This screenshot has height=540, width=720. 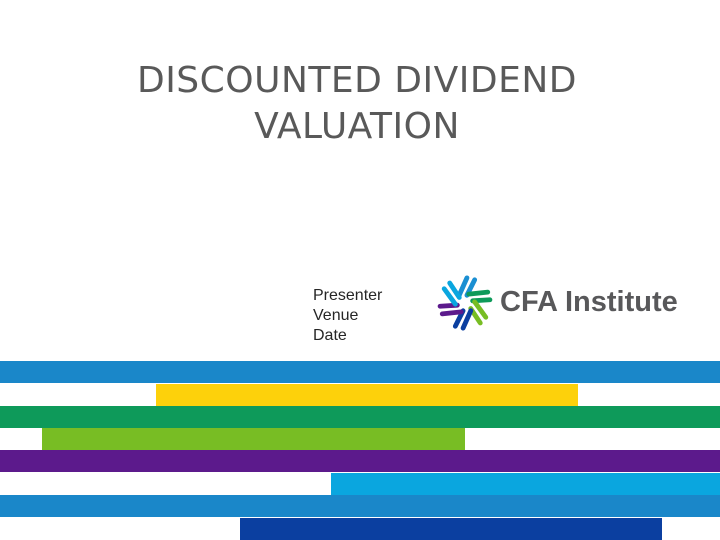 What do you see at coordinates (525, 484) in the screenshot?
I see `stripe-cyan` at bounding box center [525, 484].